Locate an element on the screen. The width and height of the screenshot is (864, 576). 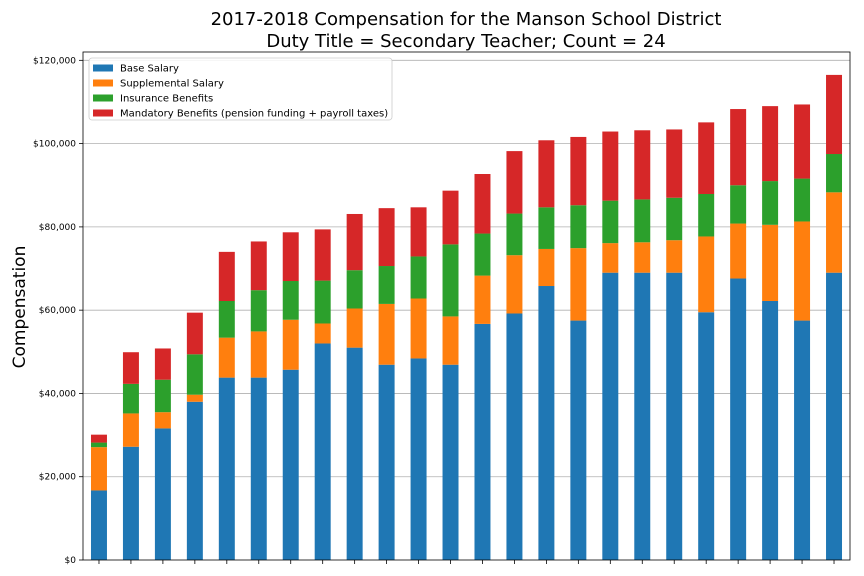
y-axis-label: Compensation is located at coordinates (20, 307).